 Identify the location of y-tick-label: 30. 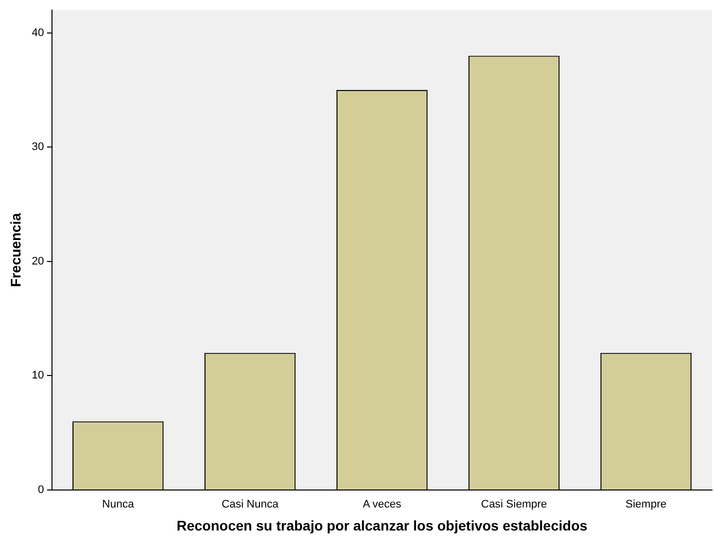
(38, 147).